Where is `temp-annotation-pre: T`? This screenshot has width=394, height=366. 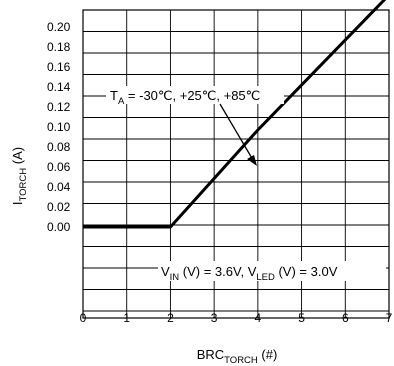
temp-annotation-pre: T is located at coordinates (114, 95).